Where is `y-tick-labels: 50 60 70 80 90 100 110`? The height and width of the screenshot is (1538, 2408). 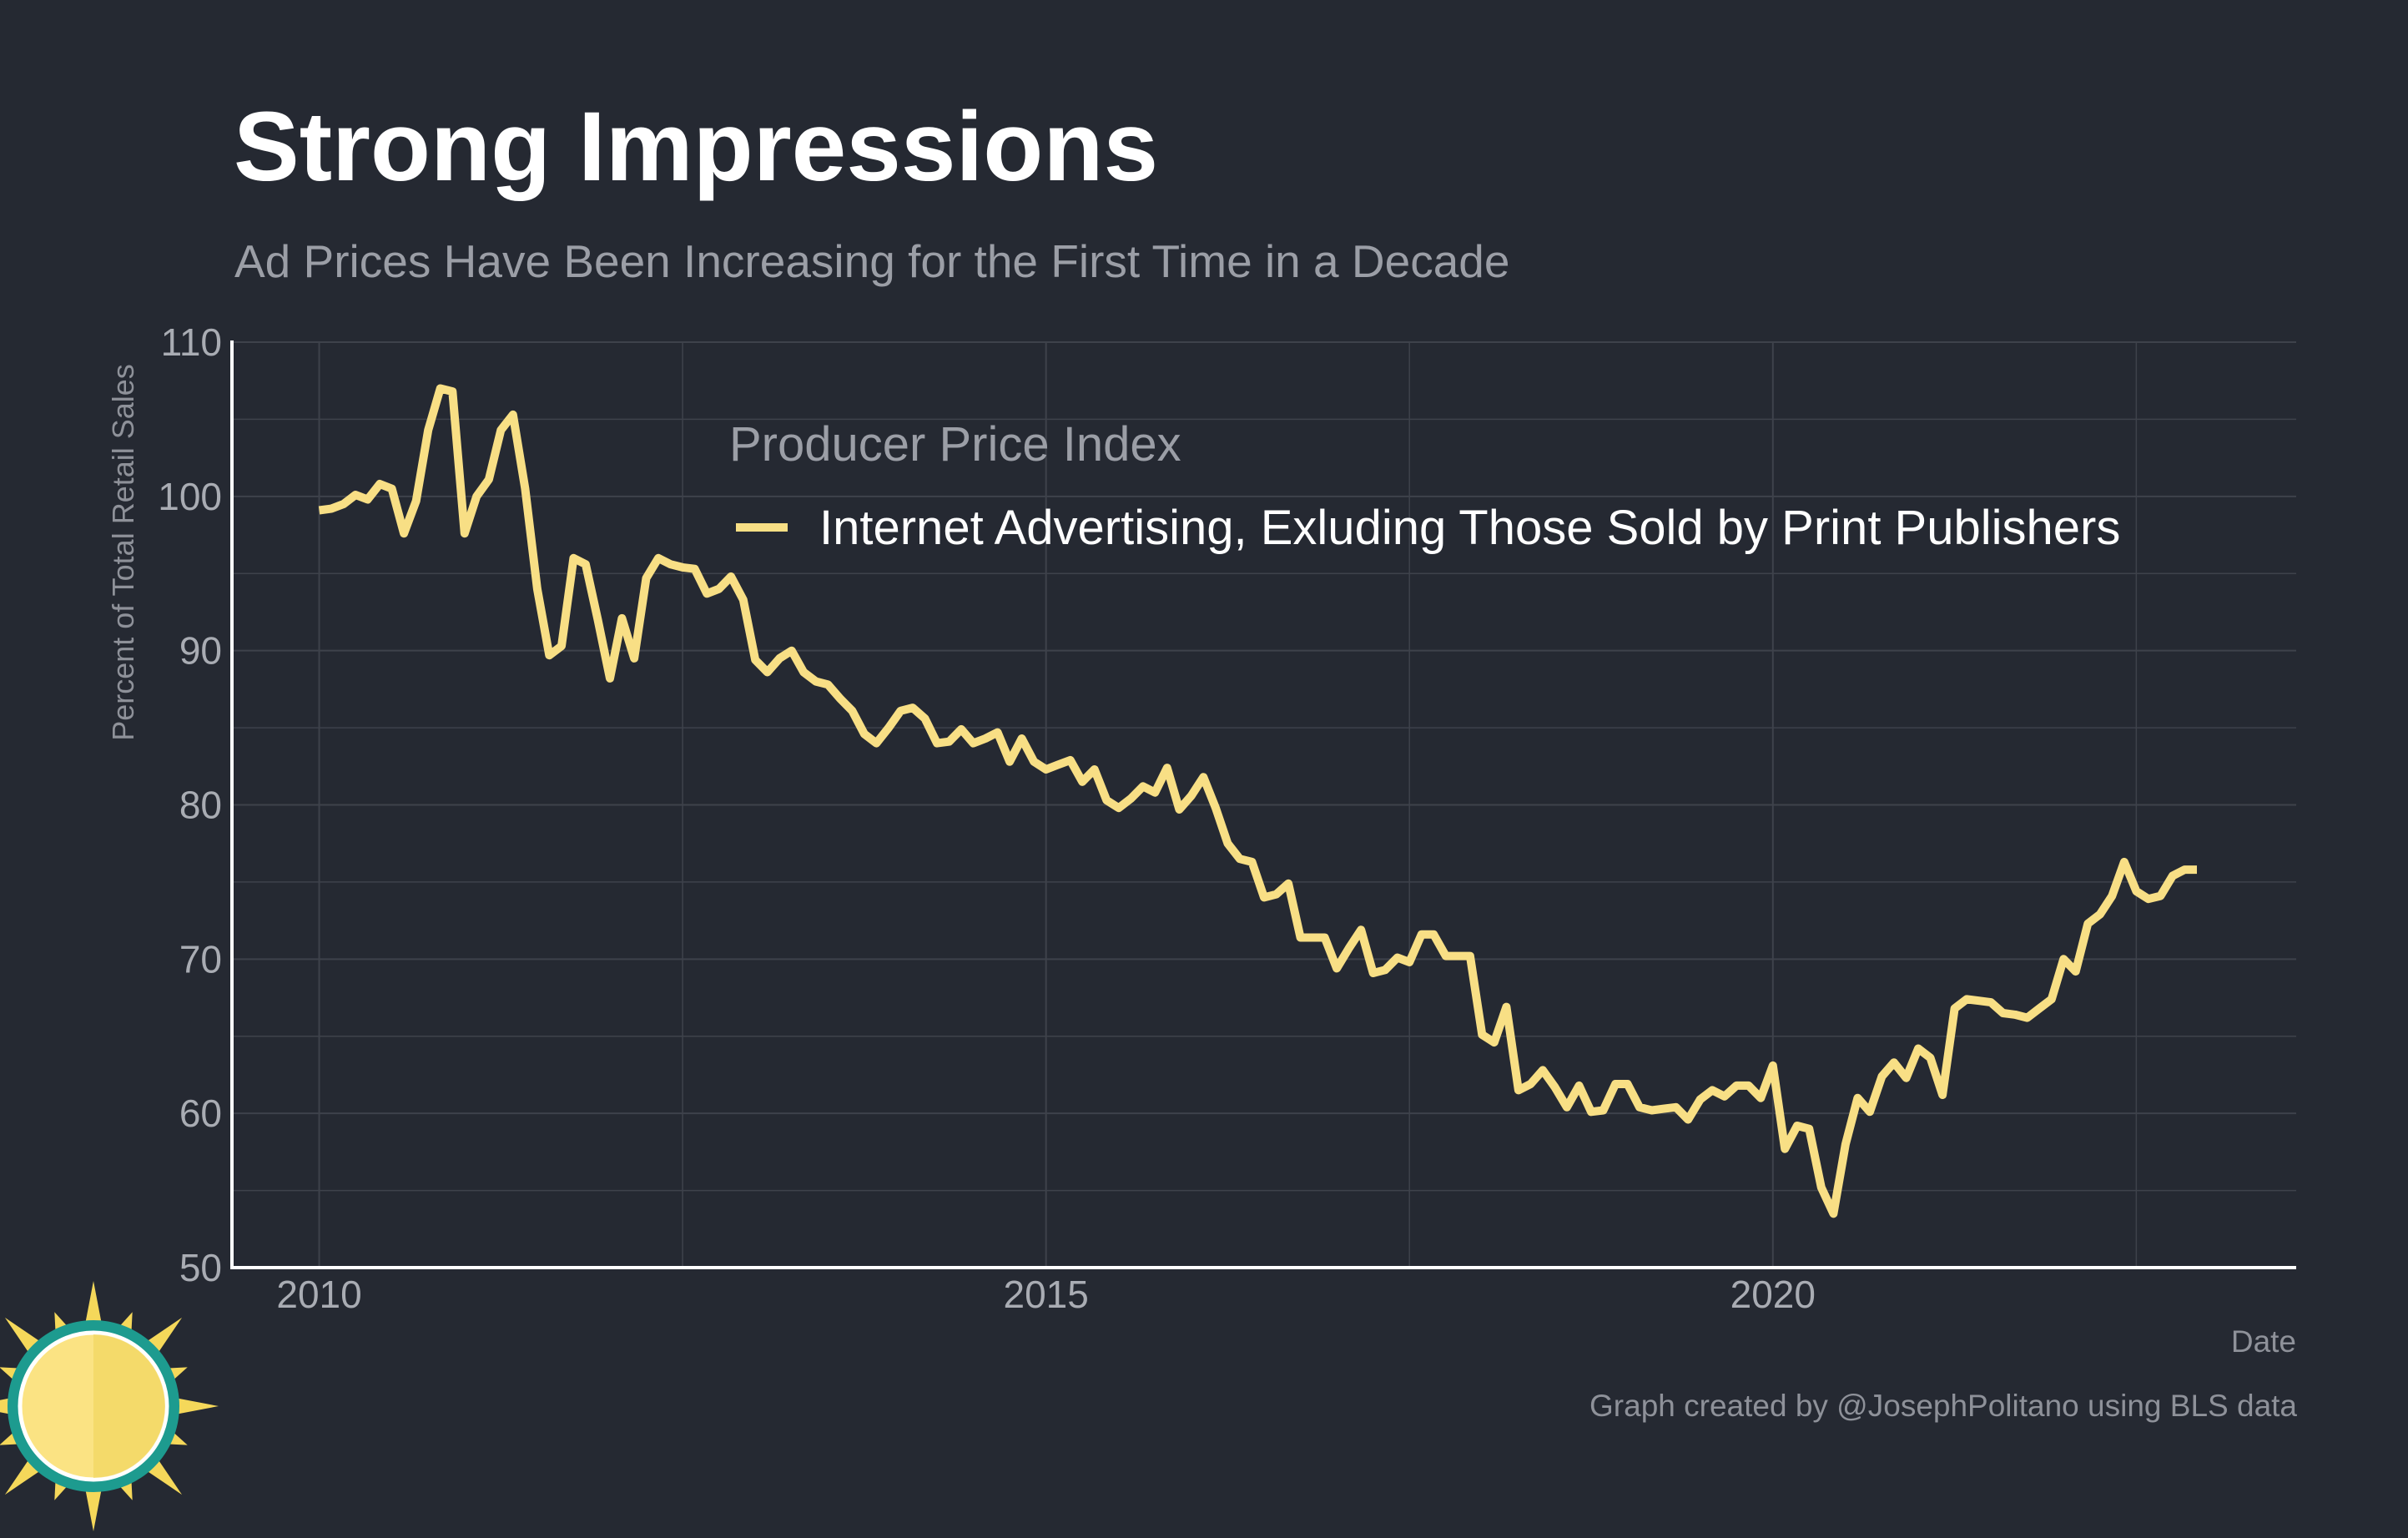 y-tick-labels: 50 60 70 80 90 100 110 is located at coordinates (190, 804).